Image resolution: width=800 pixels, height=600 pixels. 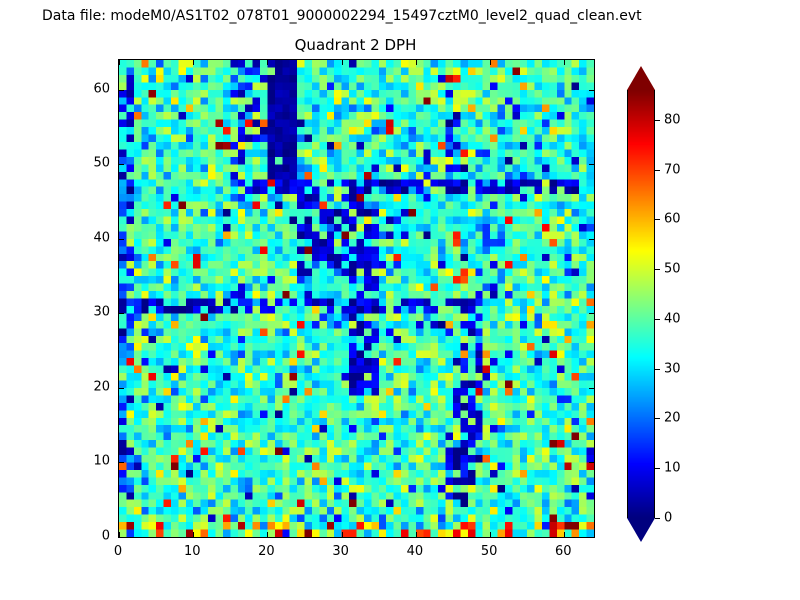 What do you see at coordinates (101, 387) in the screenshot?
I see `y-tick-label: 20` at bounding box center [101, 387].